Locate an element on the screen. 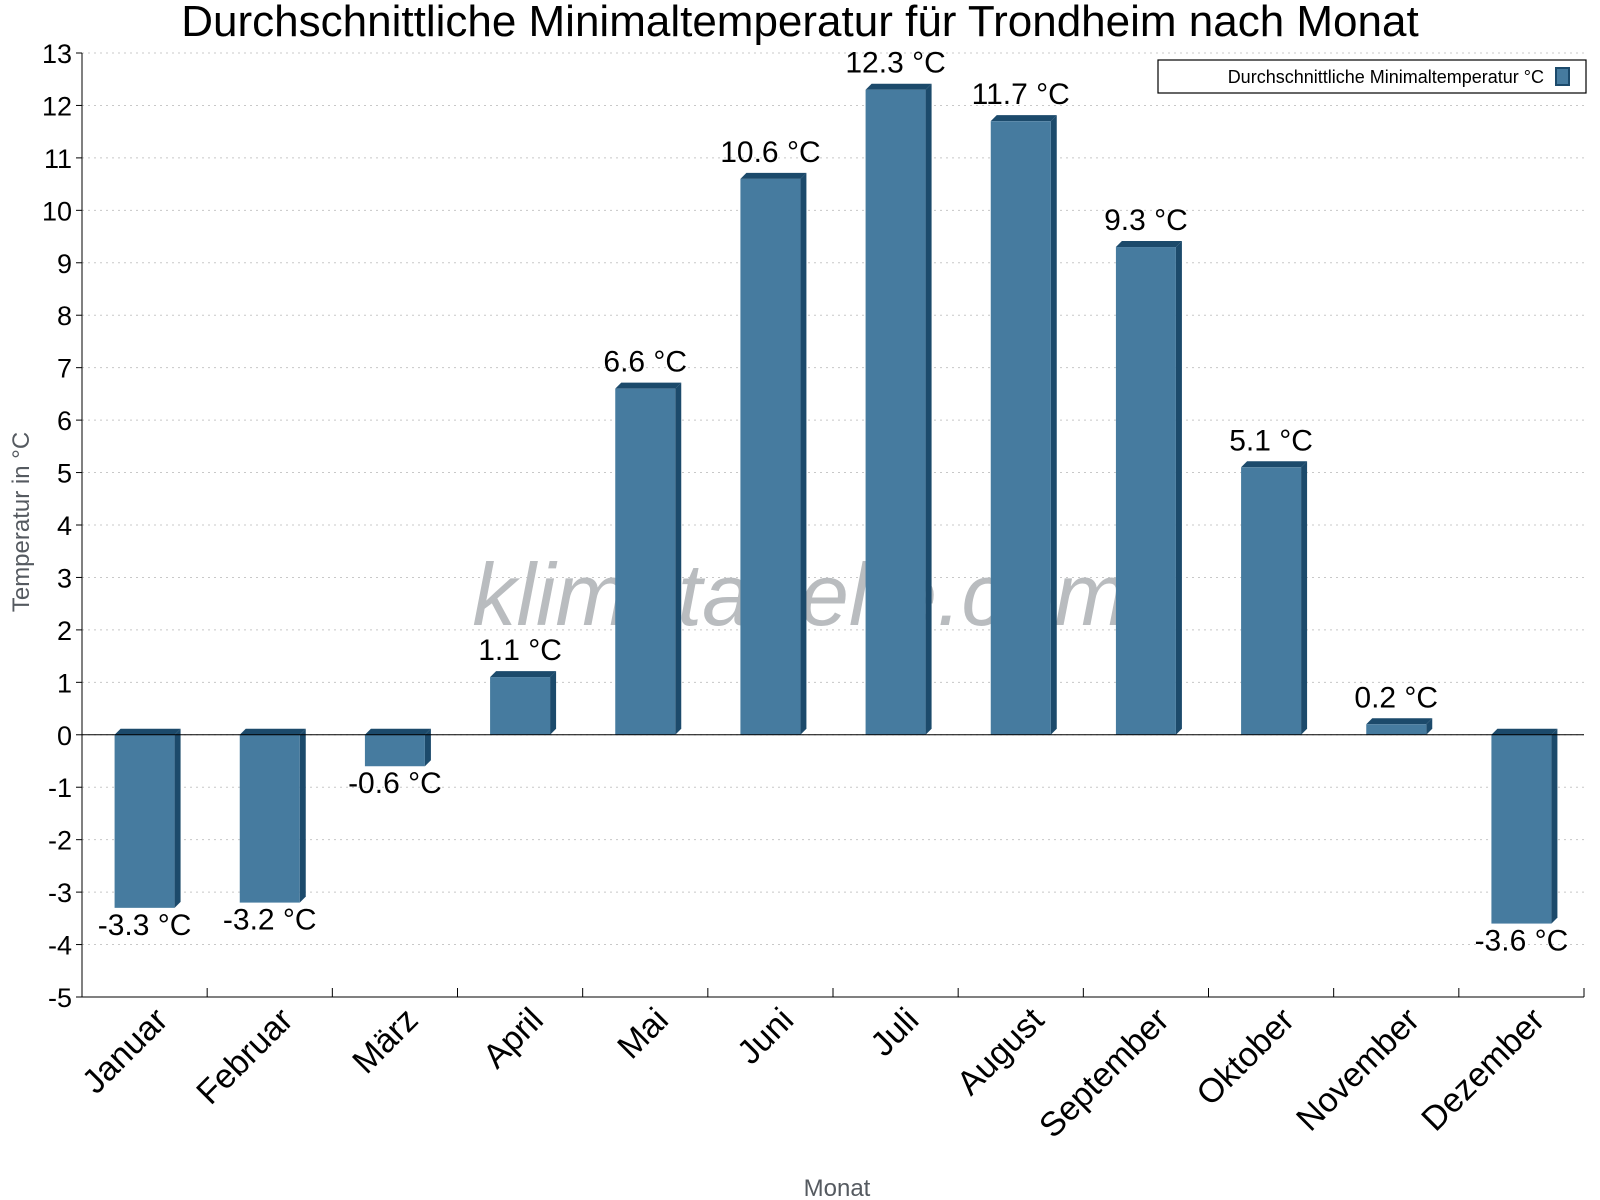 Image resolution: width=1600 pixels, height=1200 pixels. x-tick-label: Oktober is located at coordinates (1245, 1057).